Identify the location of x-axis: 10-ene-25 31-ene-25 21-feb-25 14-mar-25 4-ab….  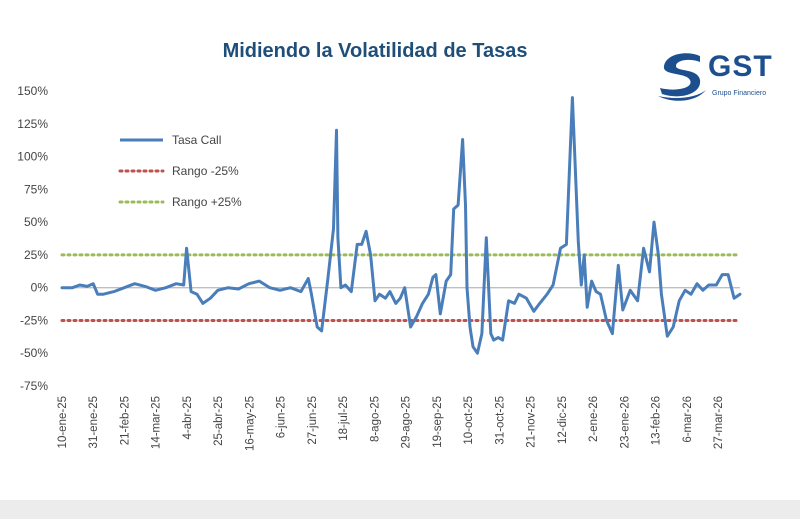
(391, 423).